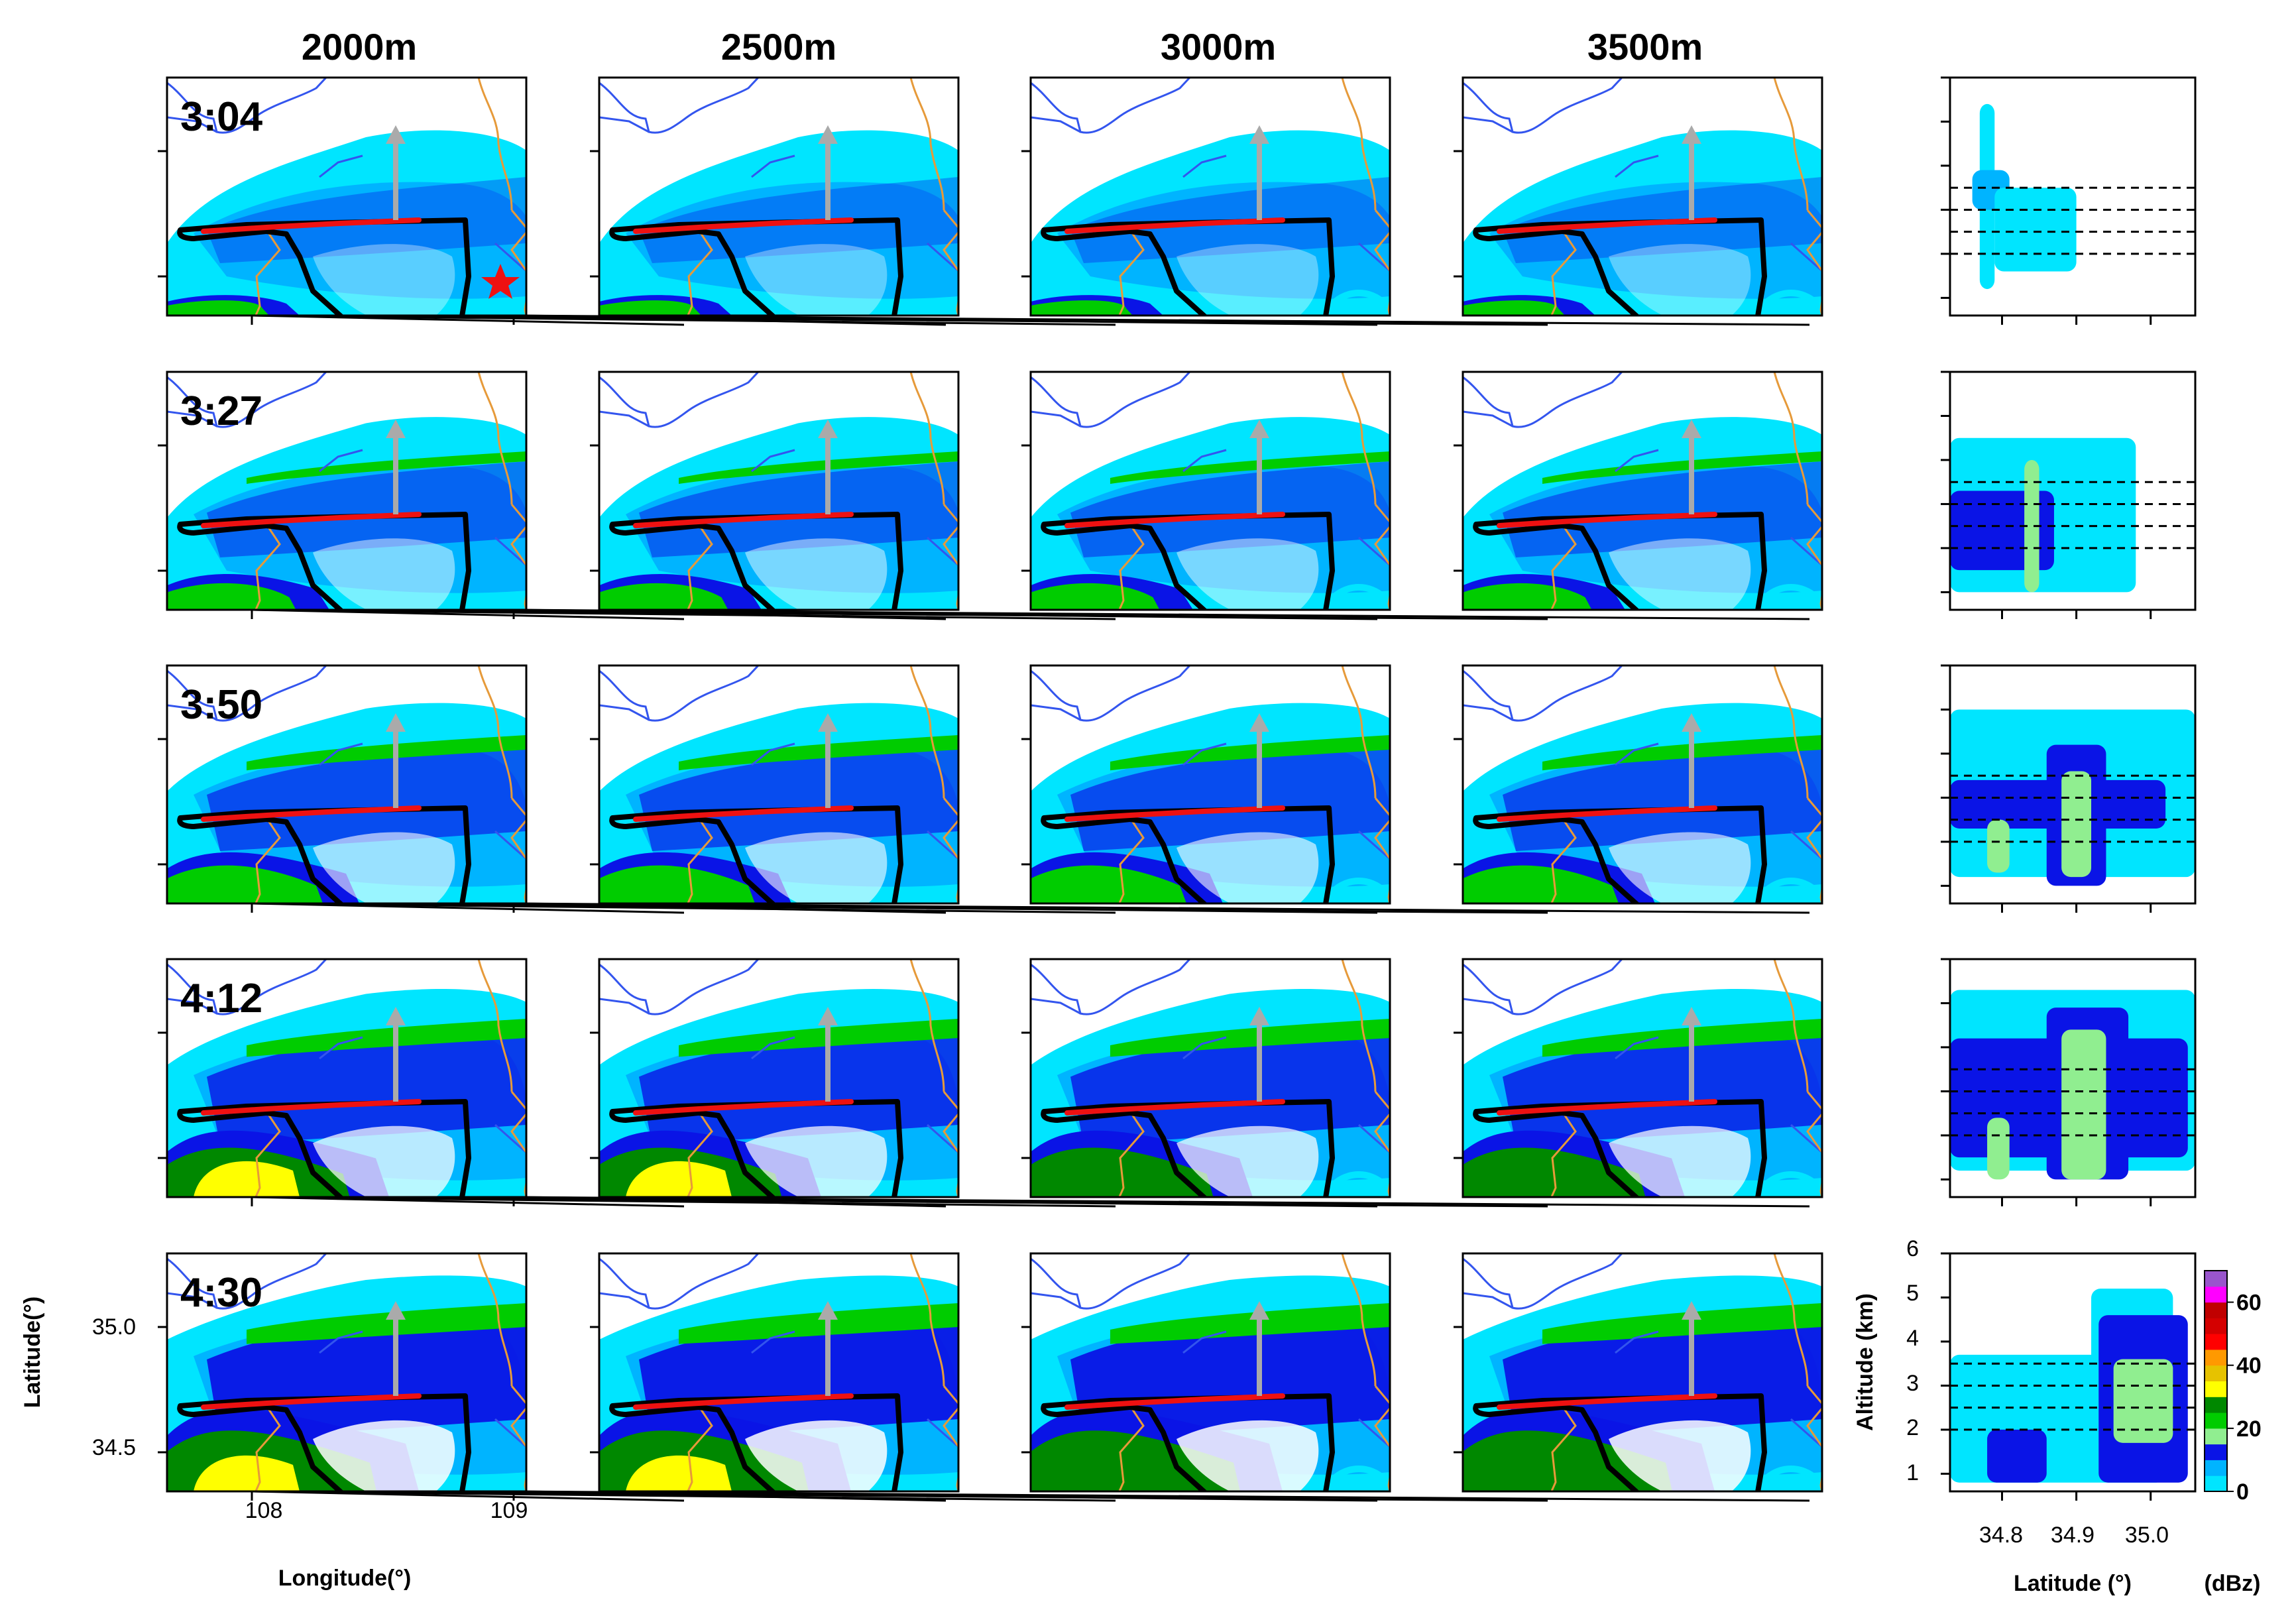 The height and width of the screenshot is (1614, 2296). I want to click on xsec-xtick-34.9: 34.9, so click(2073, 1535).